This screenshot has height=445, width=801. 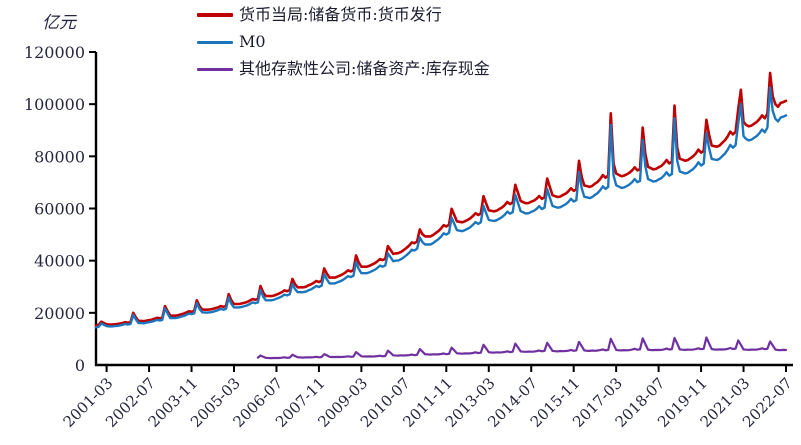 I want to click on legend-label: 货币当局:储备货币:货币发行, so click(x=340, y=14).